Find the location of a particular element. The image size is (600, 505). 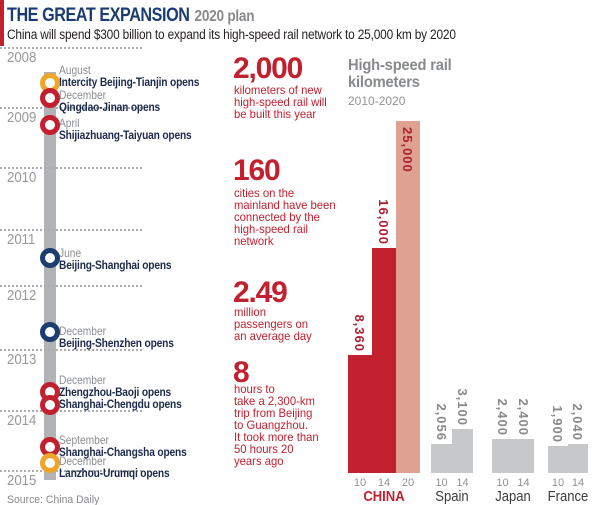

event-month: June is located at coordinates (70, 253).